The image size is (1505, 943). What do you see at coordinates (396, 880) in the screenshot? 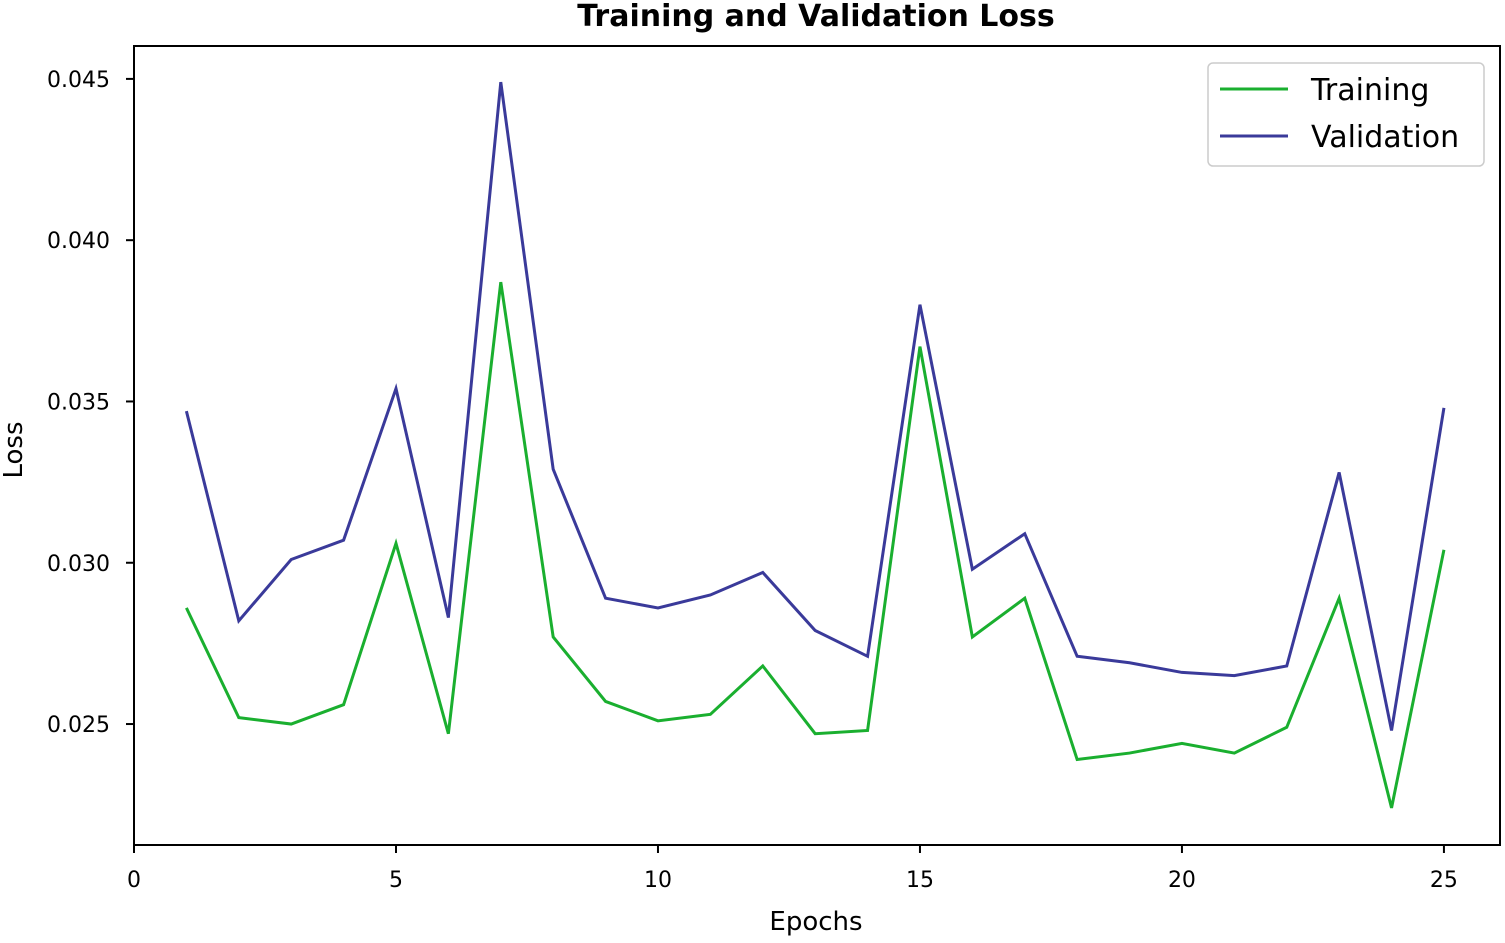
I see `x-tick-label: 5` at bounding box center [396, 880].